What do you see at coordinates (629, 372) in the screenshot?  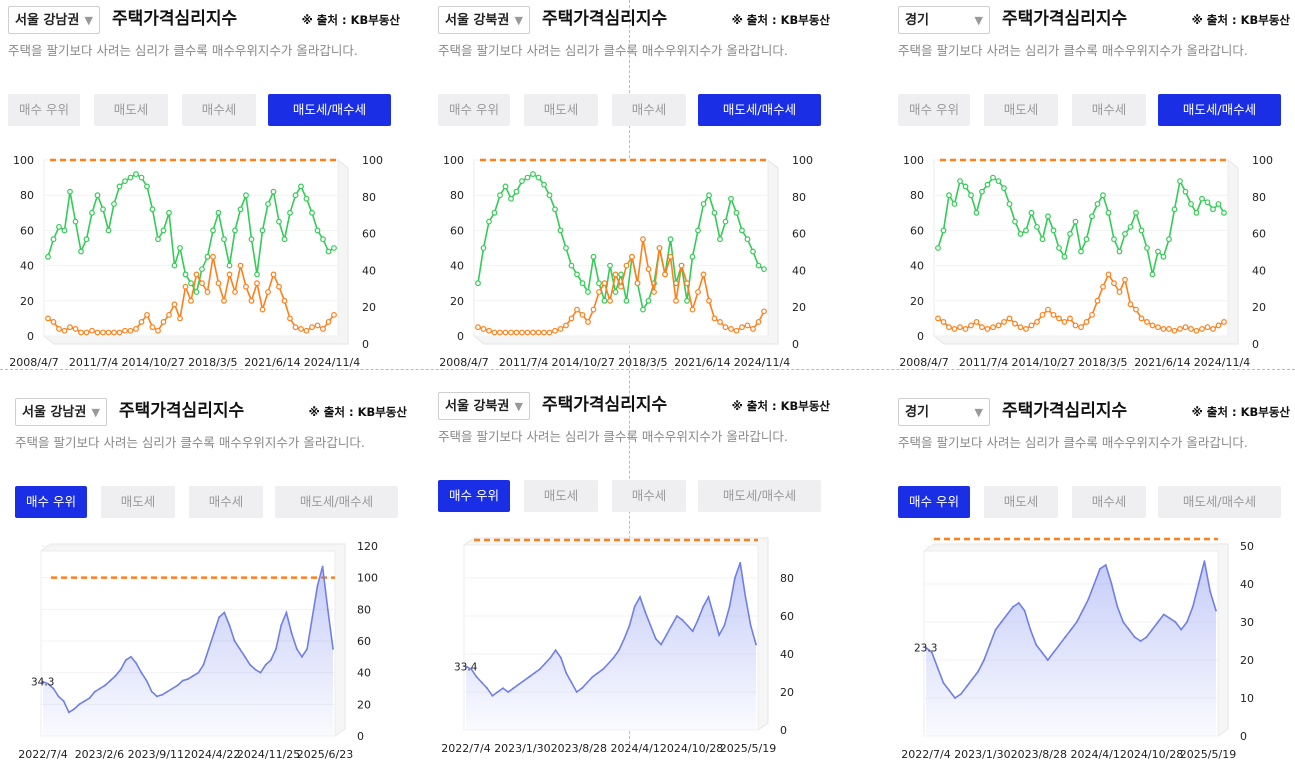 I see `vertical-divider` at bounding box center [629, 372].